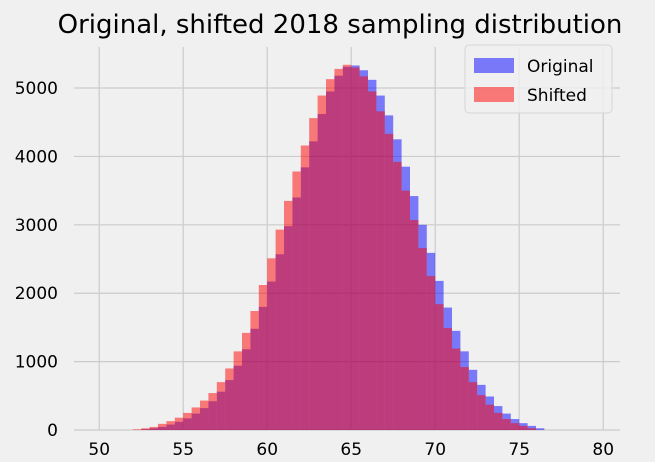  What do you see at coordinates (494, 65) in the screenshot?
I see `legend-swatch-original` at bounding box center [494, 65].